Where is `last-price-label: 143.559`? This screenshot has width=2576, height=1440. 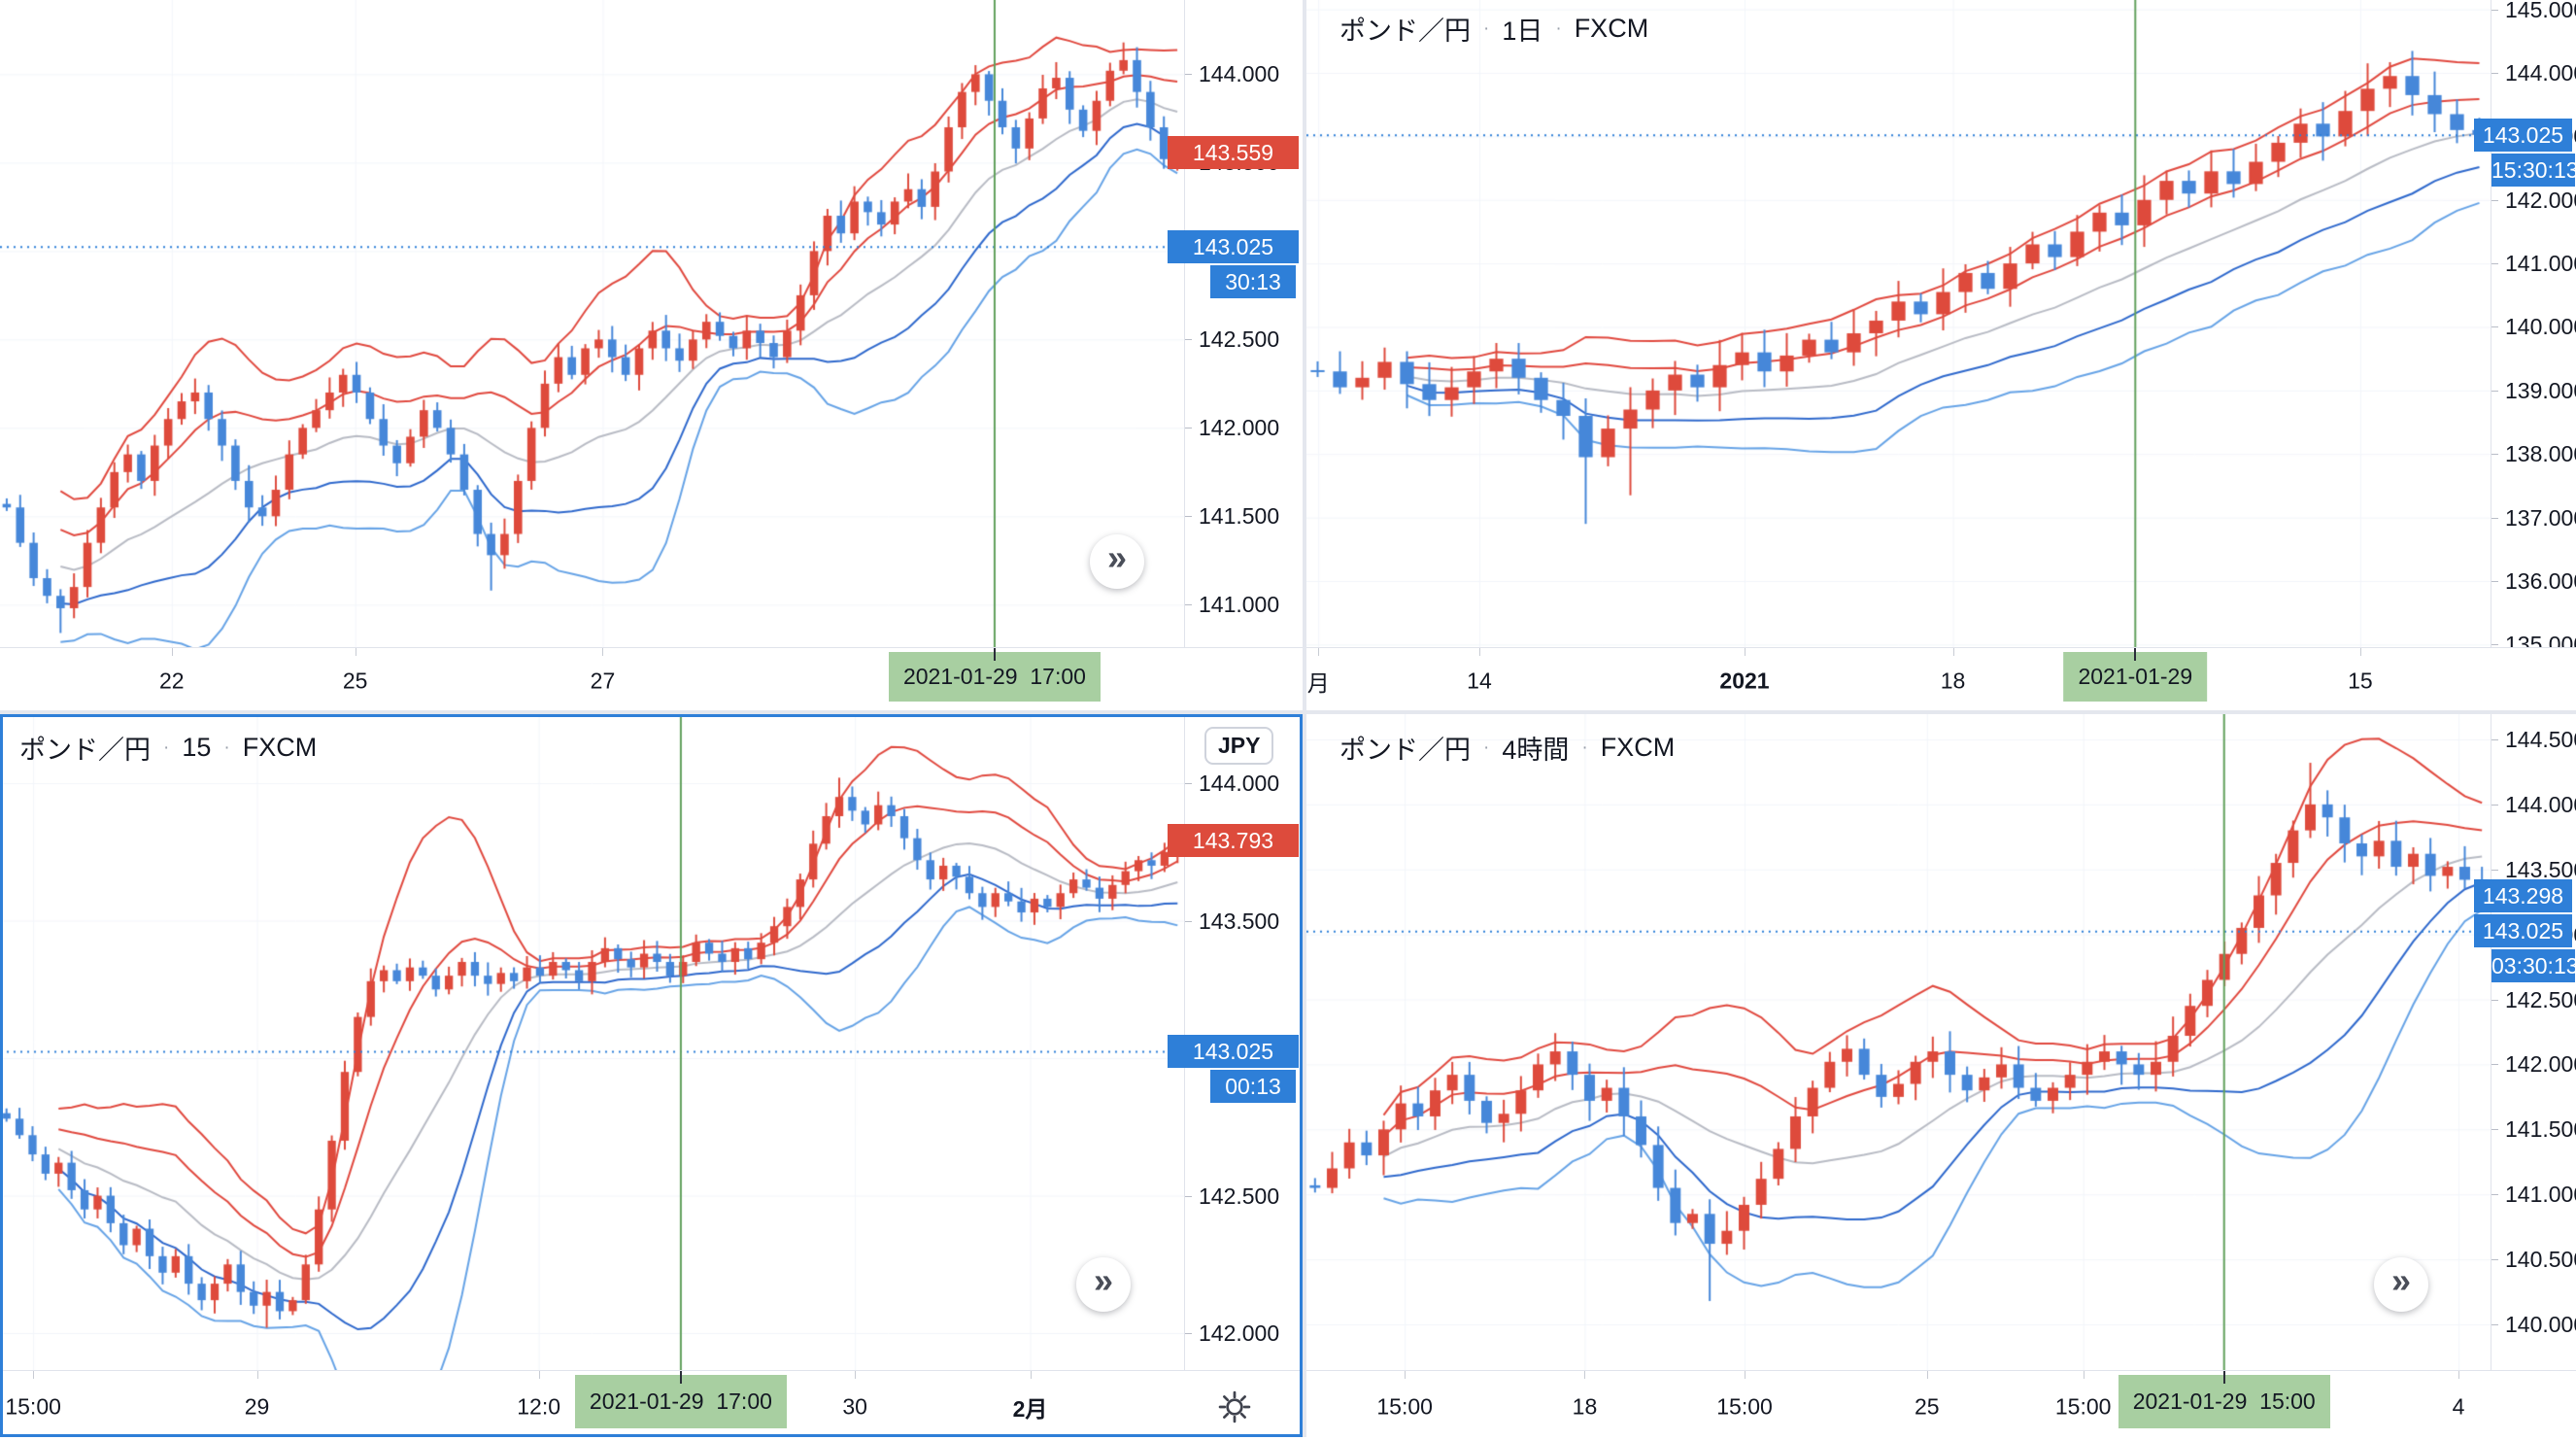
last-price-label: 143.559 is located at coordinates (1233, 152).